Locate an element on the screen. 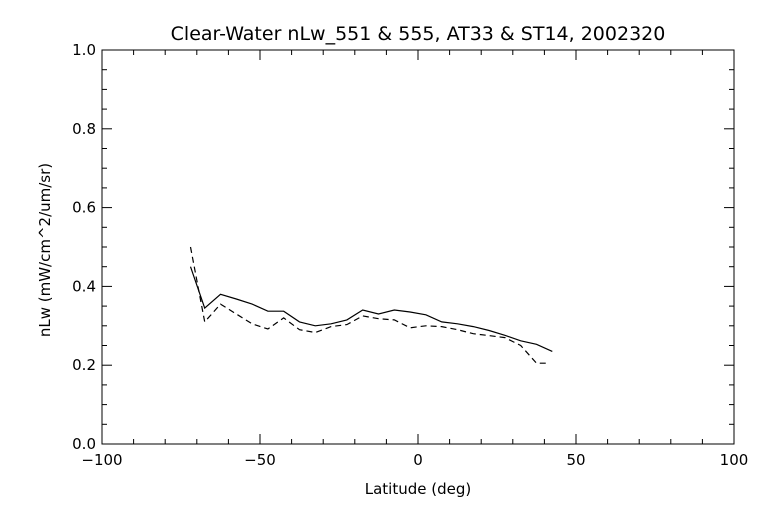  y-tick-label: 0.8 is located at coordinates (84, 129).